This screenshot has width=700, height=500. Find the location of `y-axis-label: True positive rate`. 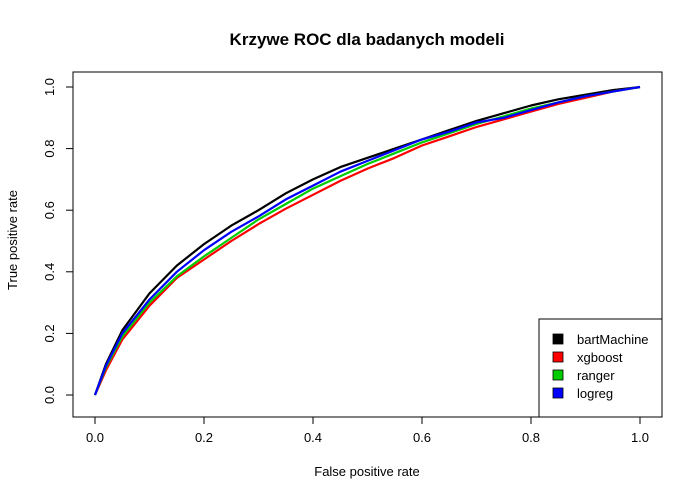

y-axis-label: True positive rate is located at coordinates (12, 240).